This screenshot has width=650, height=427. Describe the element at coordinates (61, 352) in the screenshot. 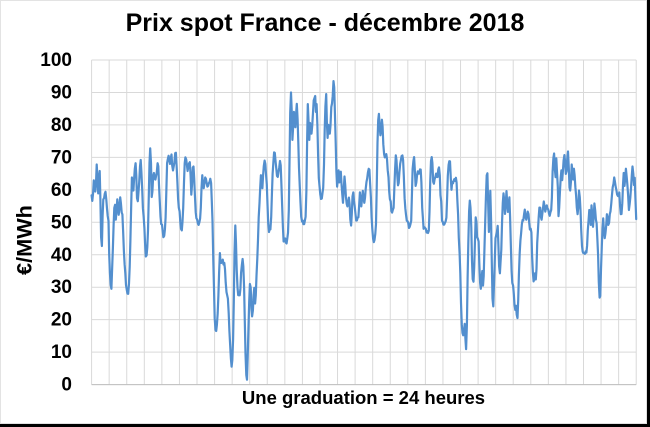

I see `svg-text: 10` at that location.